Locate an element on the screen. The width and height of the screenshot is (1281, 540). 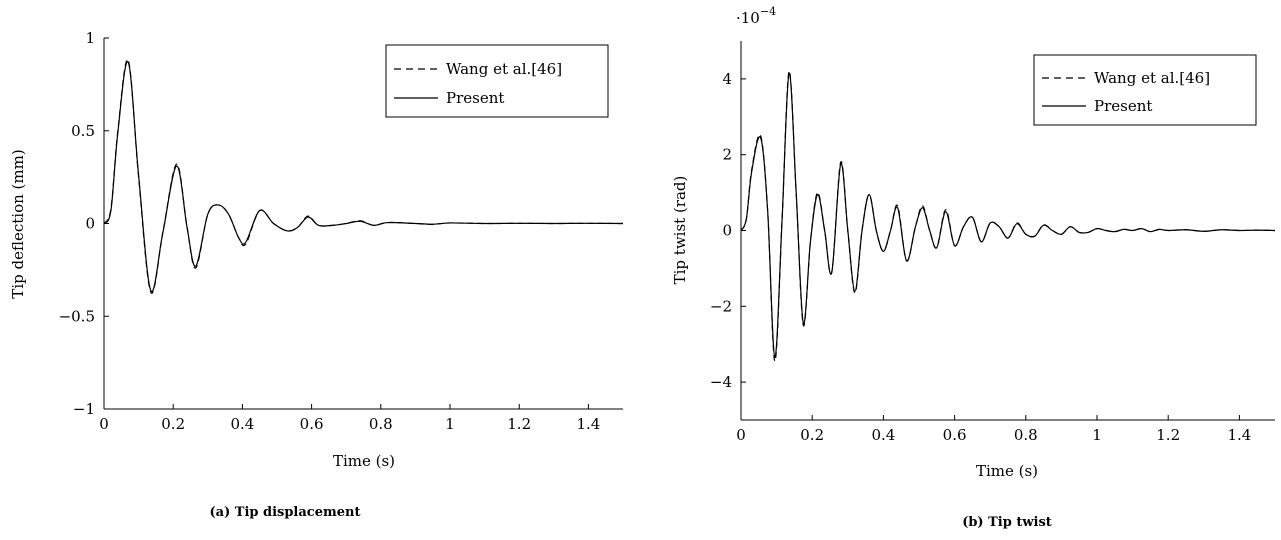
panel-a-legend: Wang et al.[46] Present is located at coordinates (497, 81).